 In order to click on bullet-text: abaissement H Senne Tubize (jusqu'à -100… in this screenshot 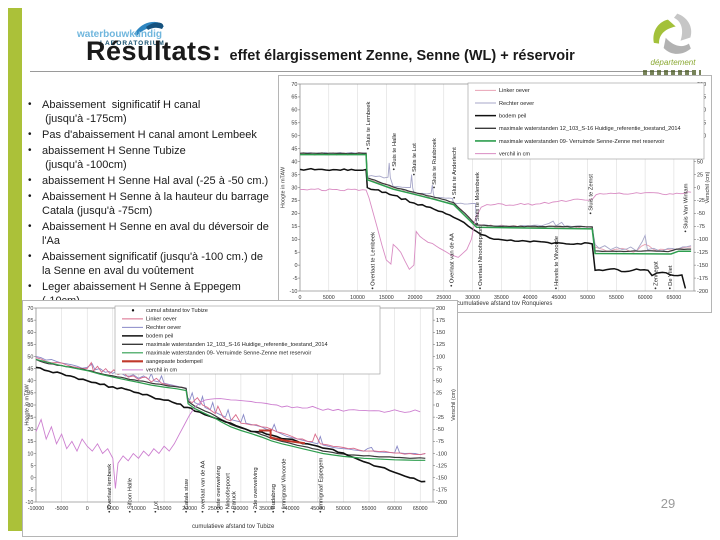, I will do `click(114, 158)`.